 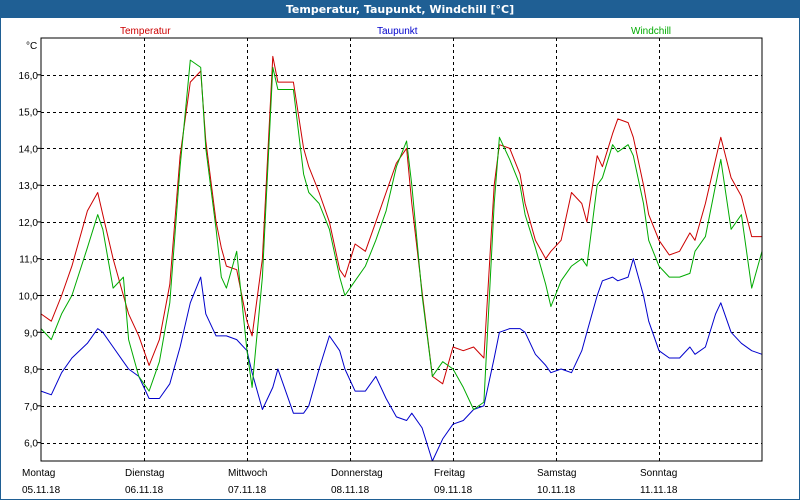 What do you see at coordinates (31, 407) in the screenshot?
I see `y-tick-label: 7,0` at bounding box center [31, 407].